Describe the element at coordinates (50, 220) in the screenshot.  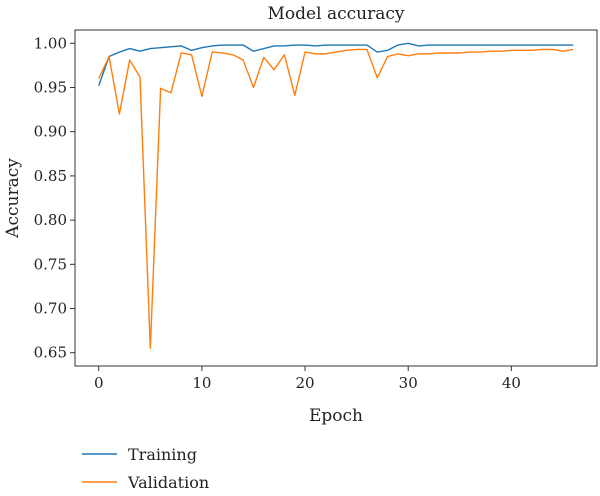
I see `y-tick-label: 0.80` at that location.